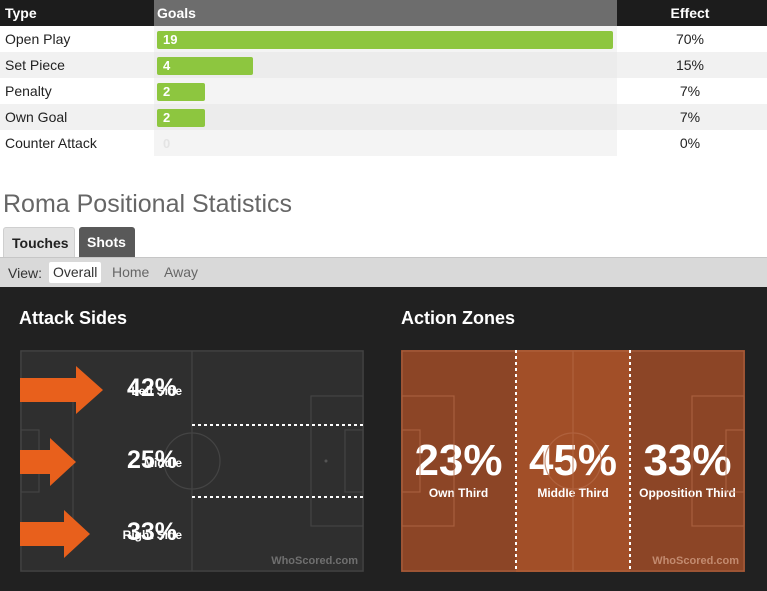  What do you see at coordinates (156, 391) in the screenshot?
I see `side-label: Left Side` at bounding box center [156, 391].